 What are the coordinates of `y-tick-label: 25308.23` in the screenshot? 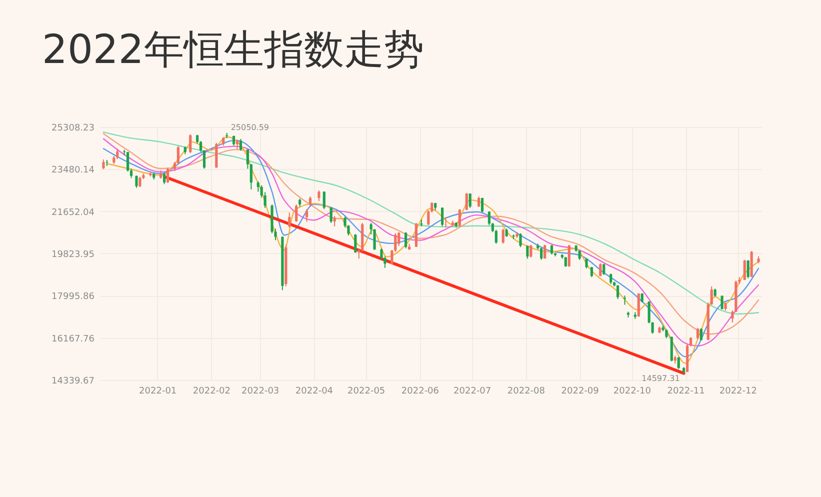 It's located at (73, 129).